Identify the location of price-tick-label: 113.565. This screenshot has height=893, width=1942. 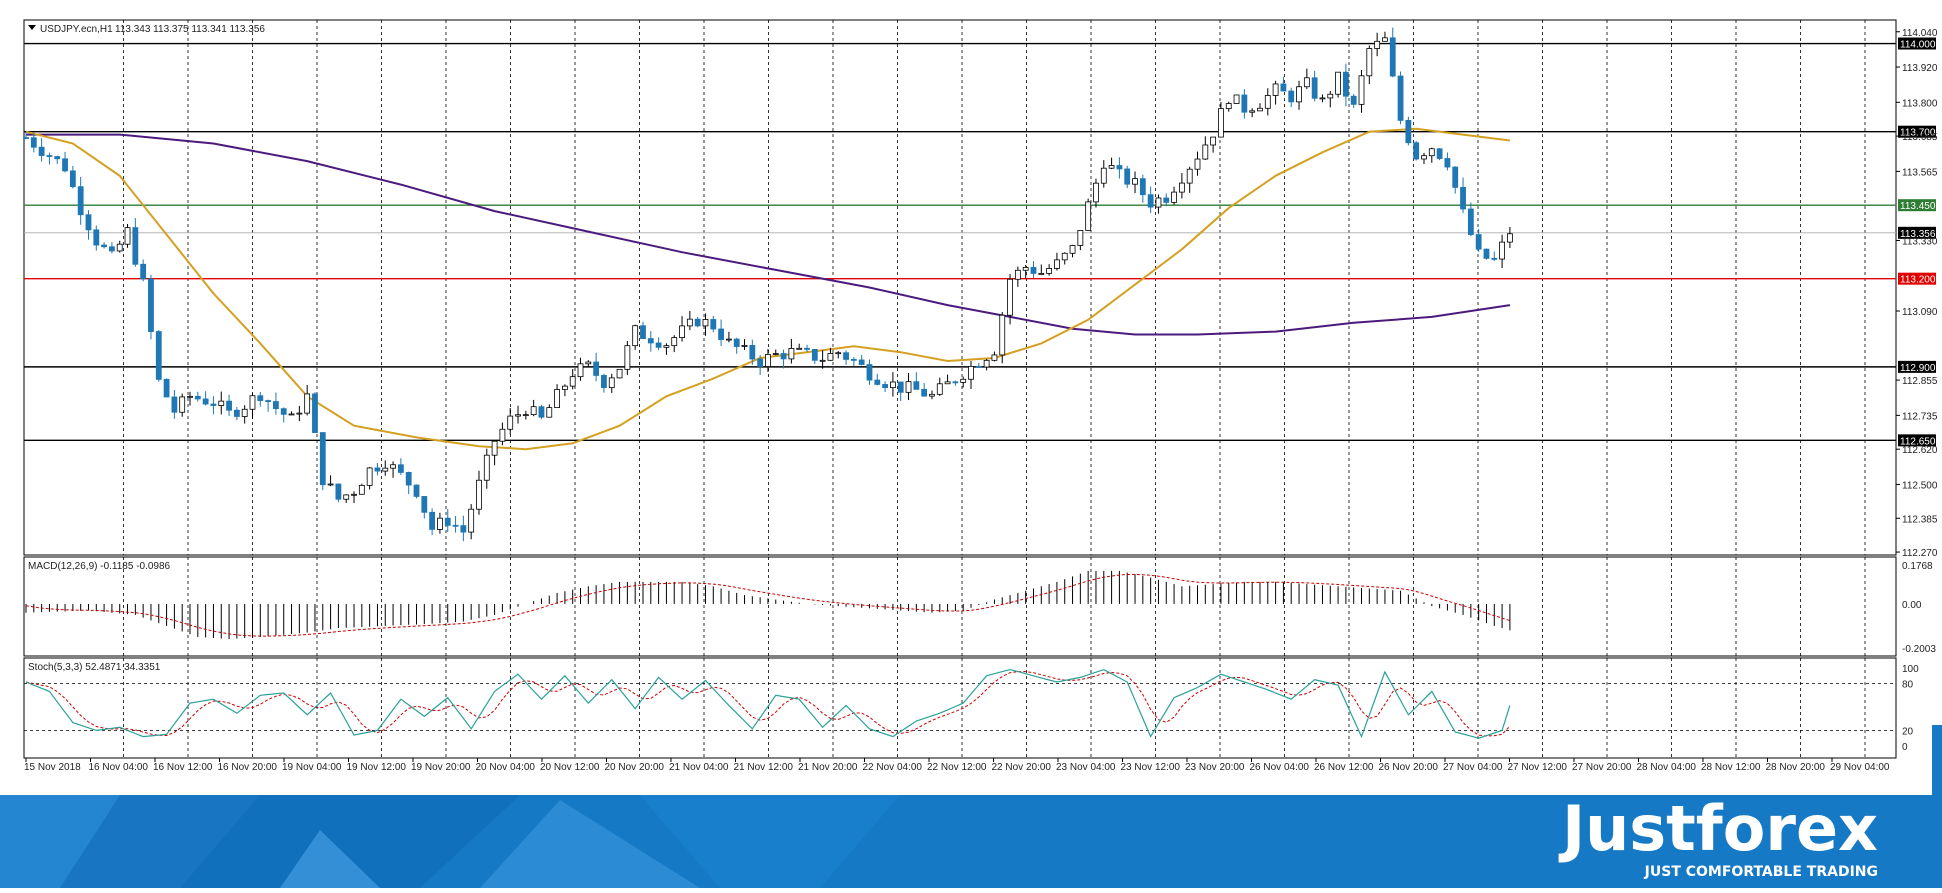
(1920, 172).